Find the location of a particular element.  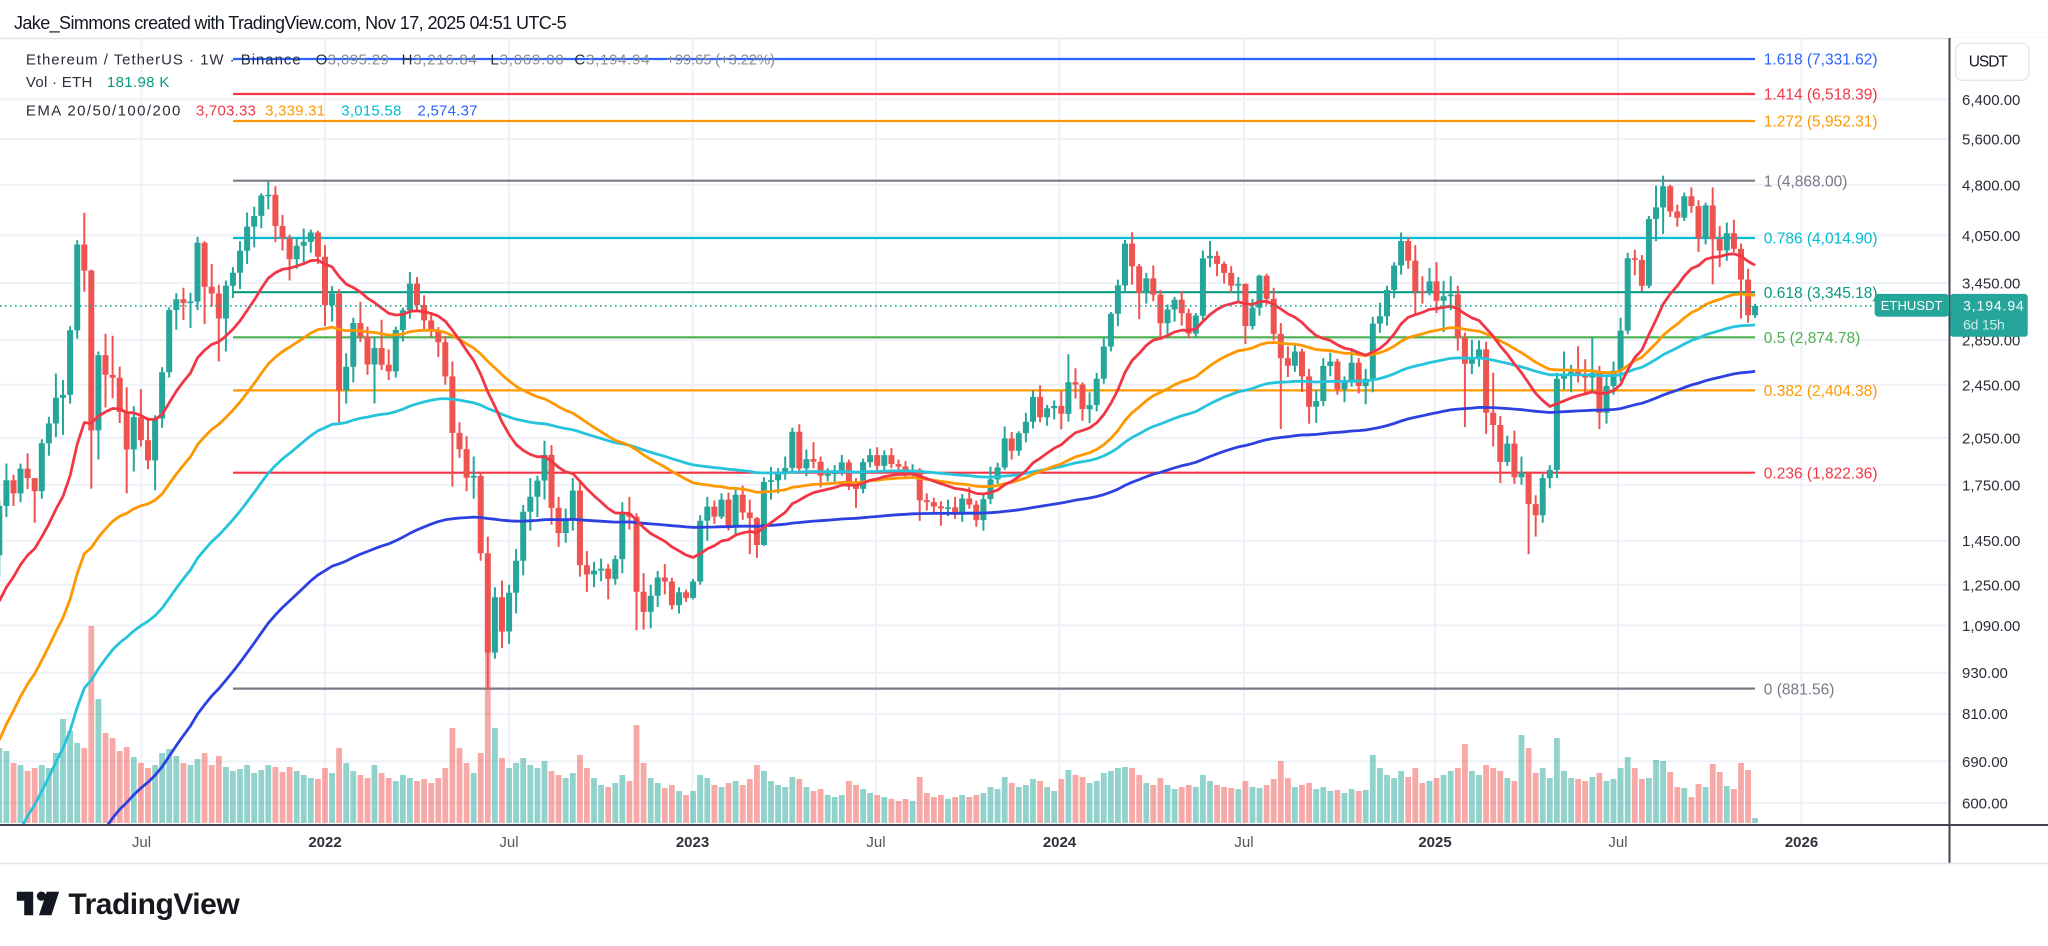

svg-text:Ethereum / TetherUS · 1W · Bin: Ethereum / TetherUS · 1W · Binance is located at coordinates (163, 60).